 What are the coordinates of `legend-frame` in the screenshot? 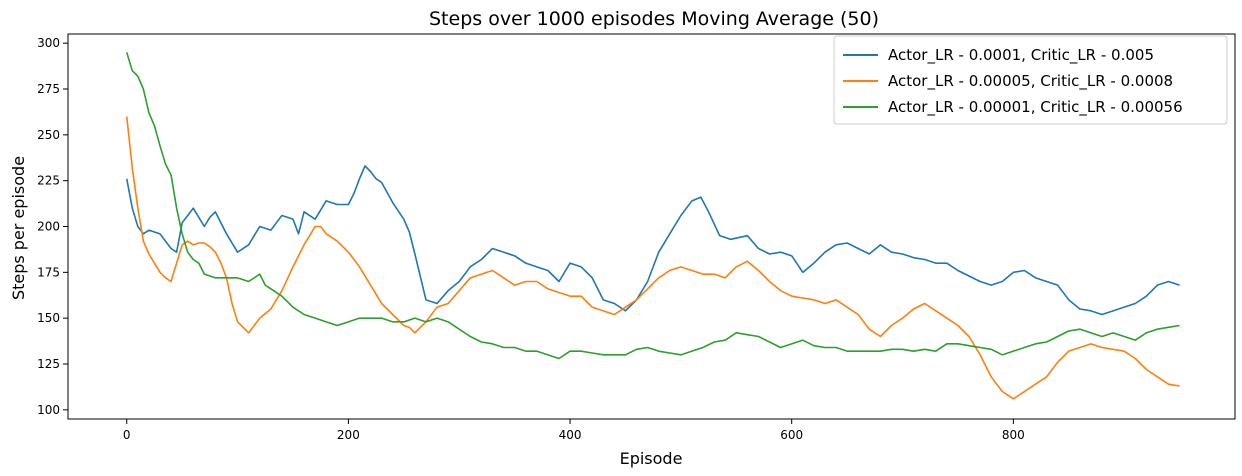 It's located at (1030, 80).